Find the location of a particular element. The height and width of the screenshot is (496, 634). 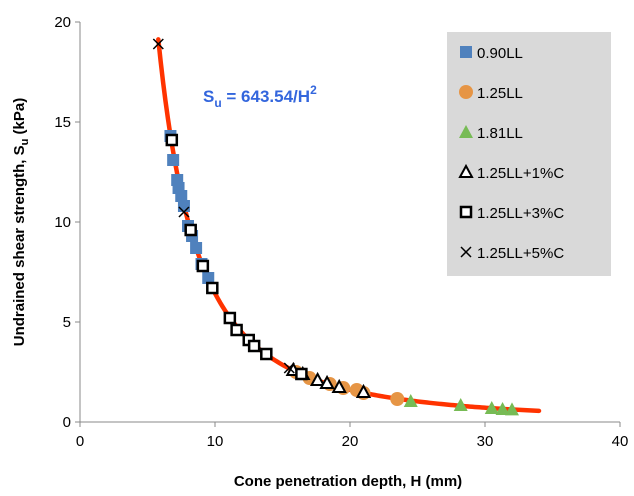

y-tick-label: 0 is located at coordinates (67, 422).